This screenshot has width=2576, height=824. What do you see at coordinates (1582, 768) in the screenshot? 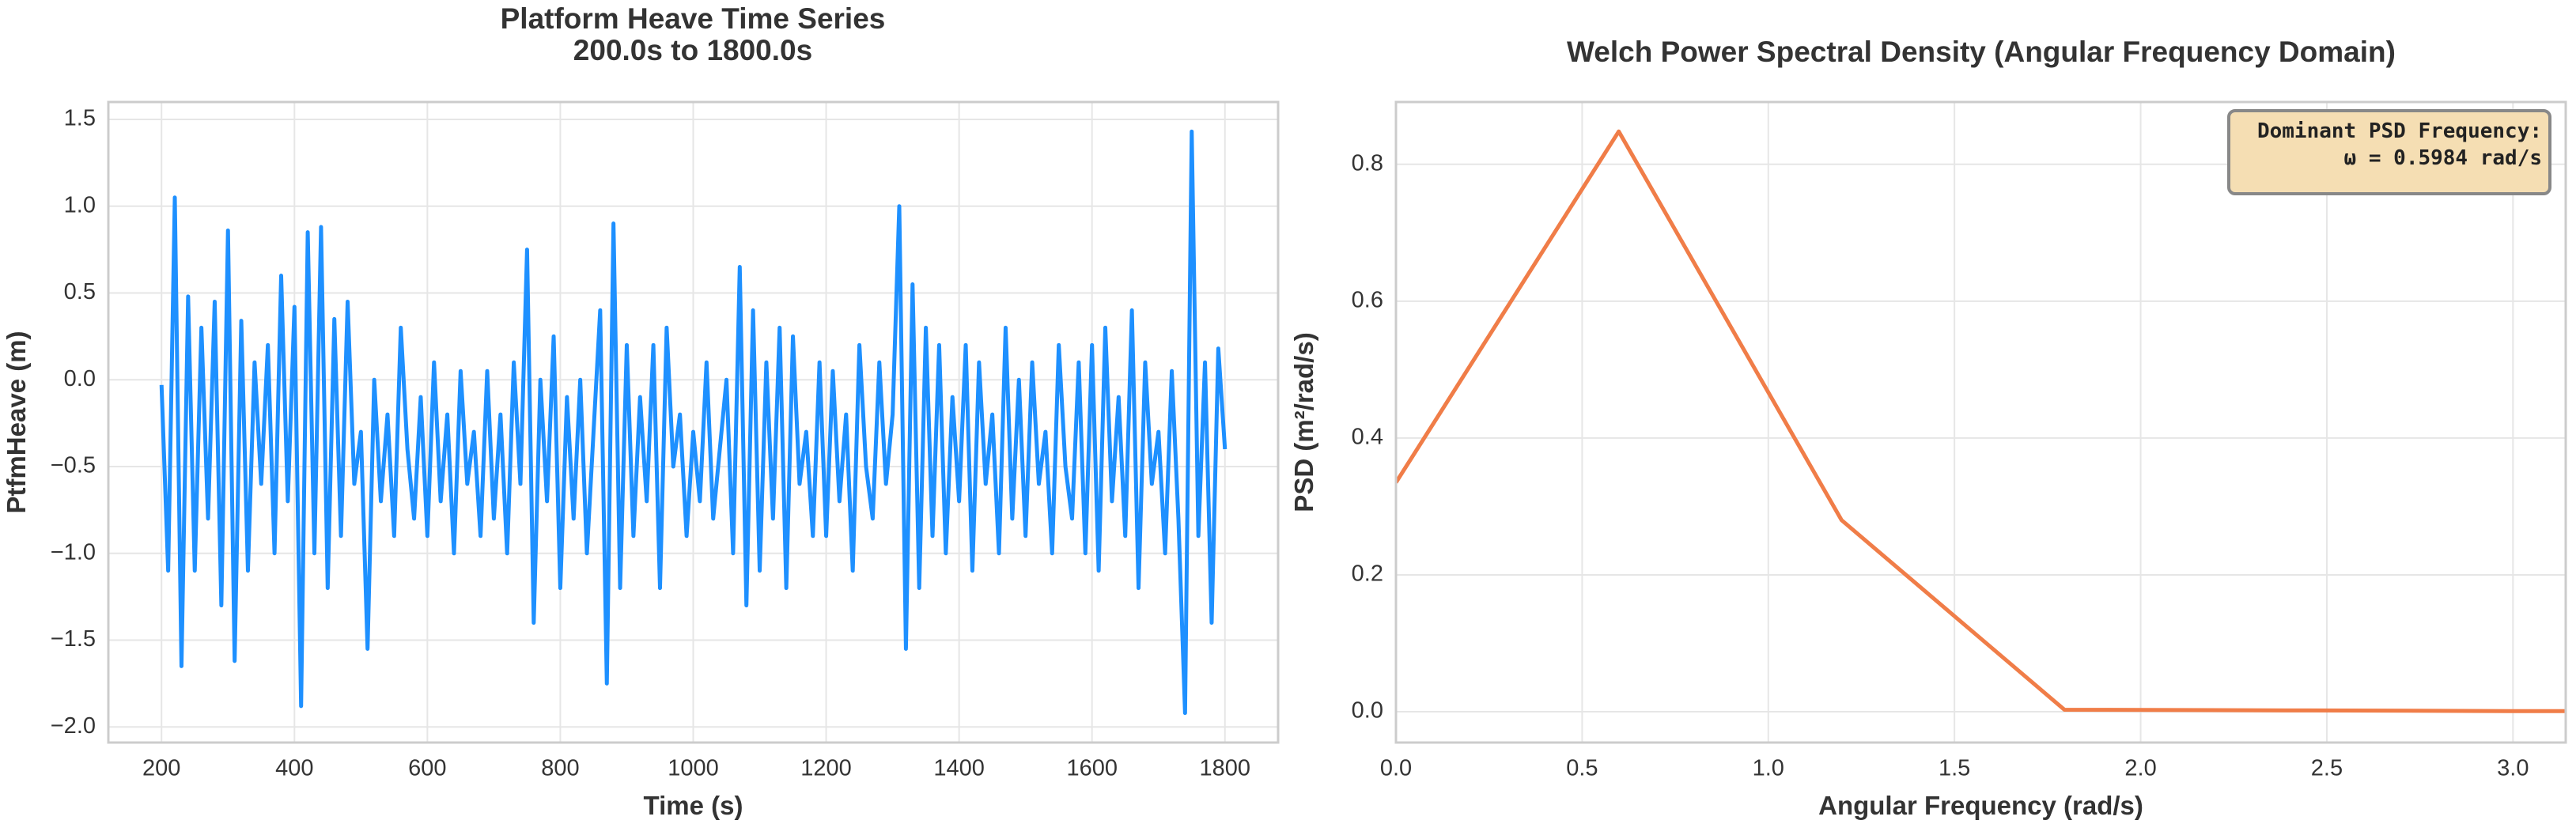
I see `x-tick-label: 0.5` at bounding box center [1582, 768].